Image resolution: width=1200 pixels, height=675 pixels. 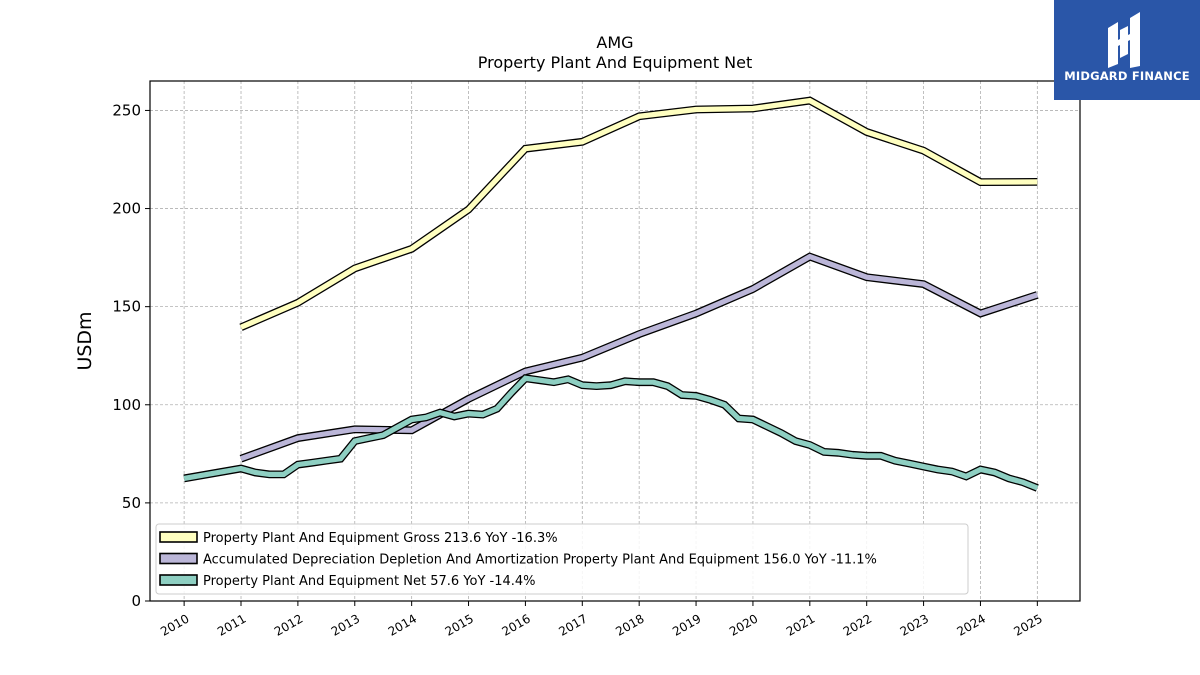 I want to click on y-tick-label: 100, so click(x=126, y=405).